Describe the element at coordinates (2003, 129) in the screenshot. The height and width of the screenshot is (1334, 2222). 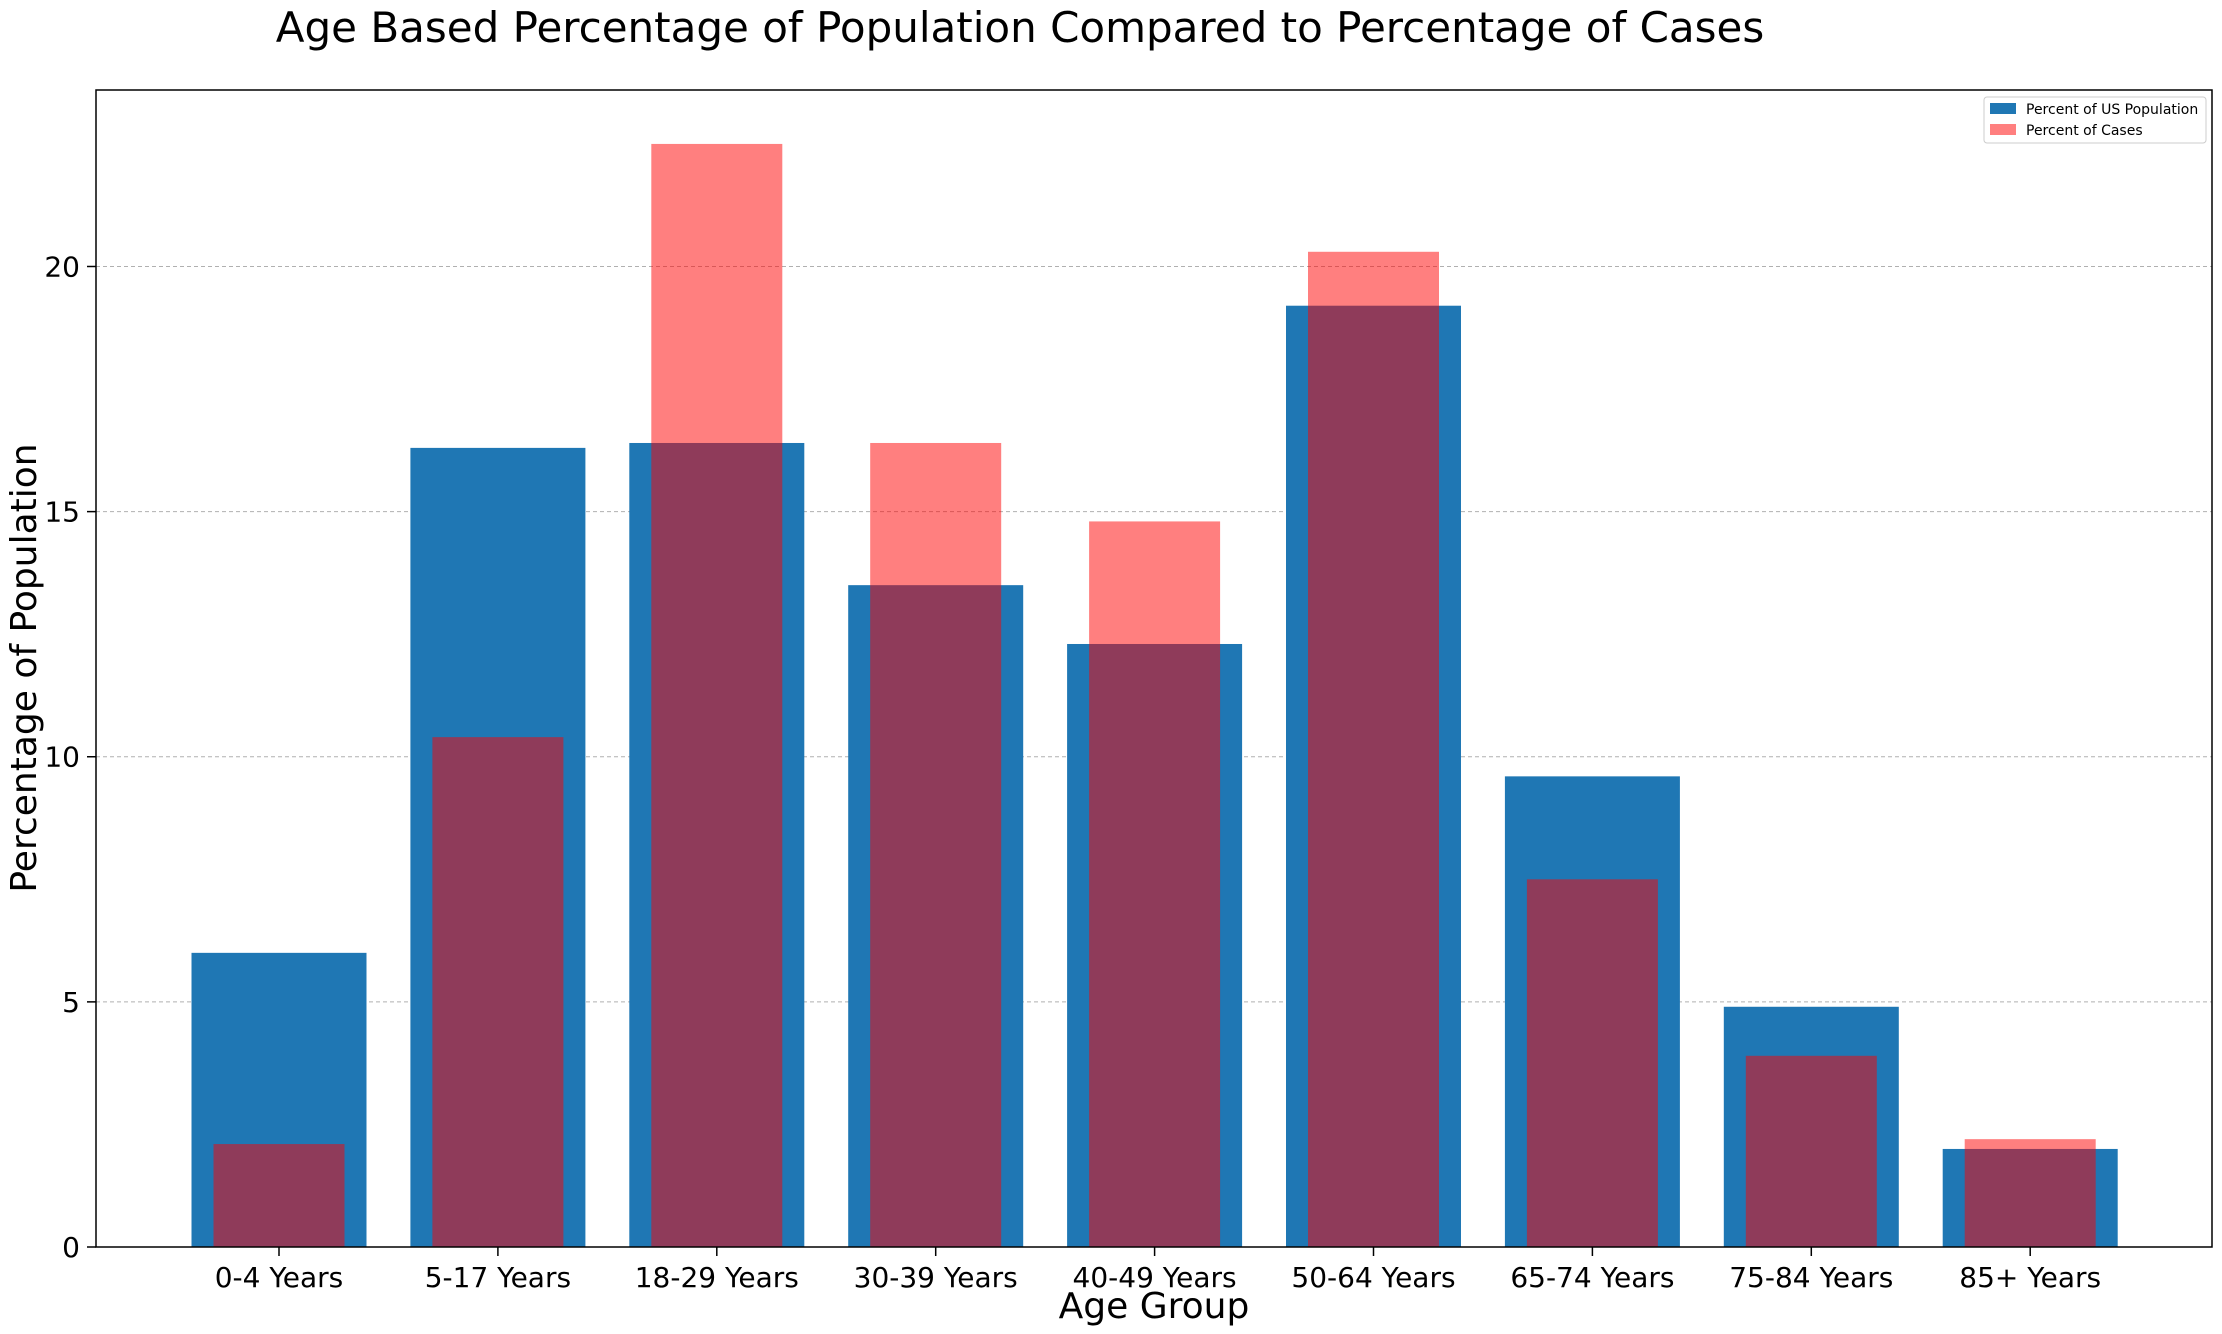
I see `legend-swatch-cases` at that location.